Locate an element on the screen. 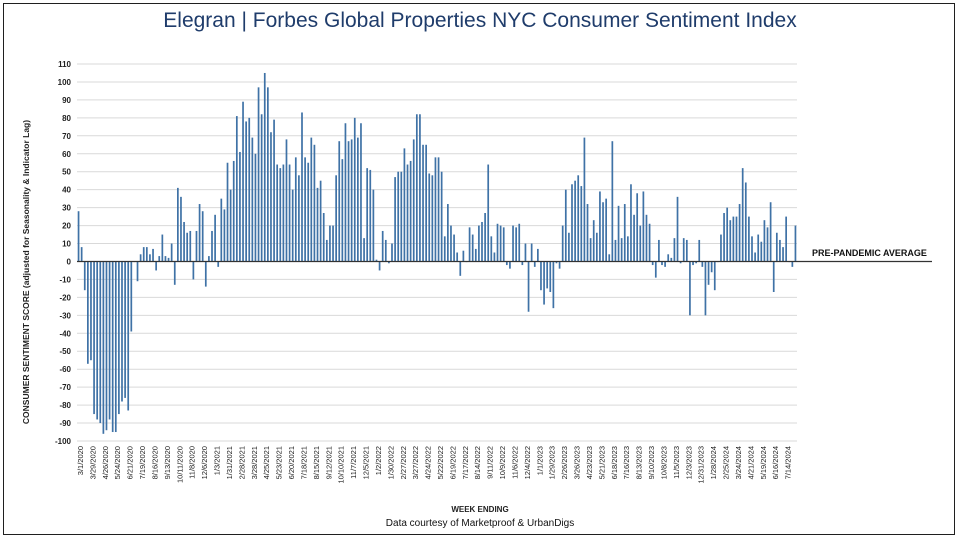 The image size is (960, 540). x-tick-label: 1/29/2023 is located at coordinates (552, 462).